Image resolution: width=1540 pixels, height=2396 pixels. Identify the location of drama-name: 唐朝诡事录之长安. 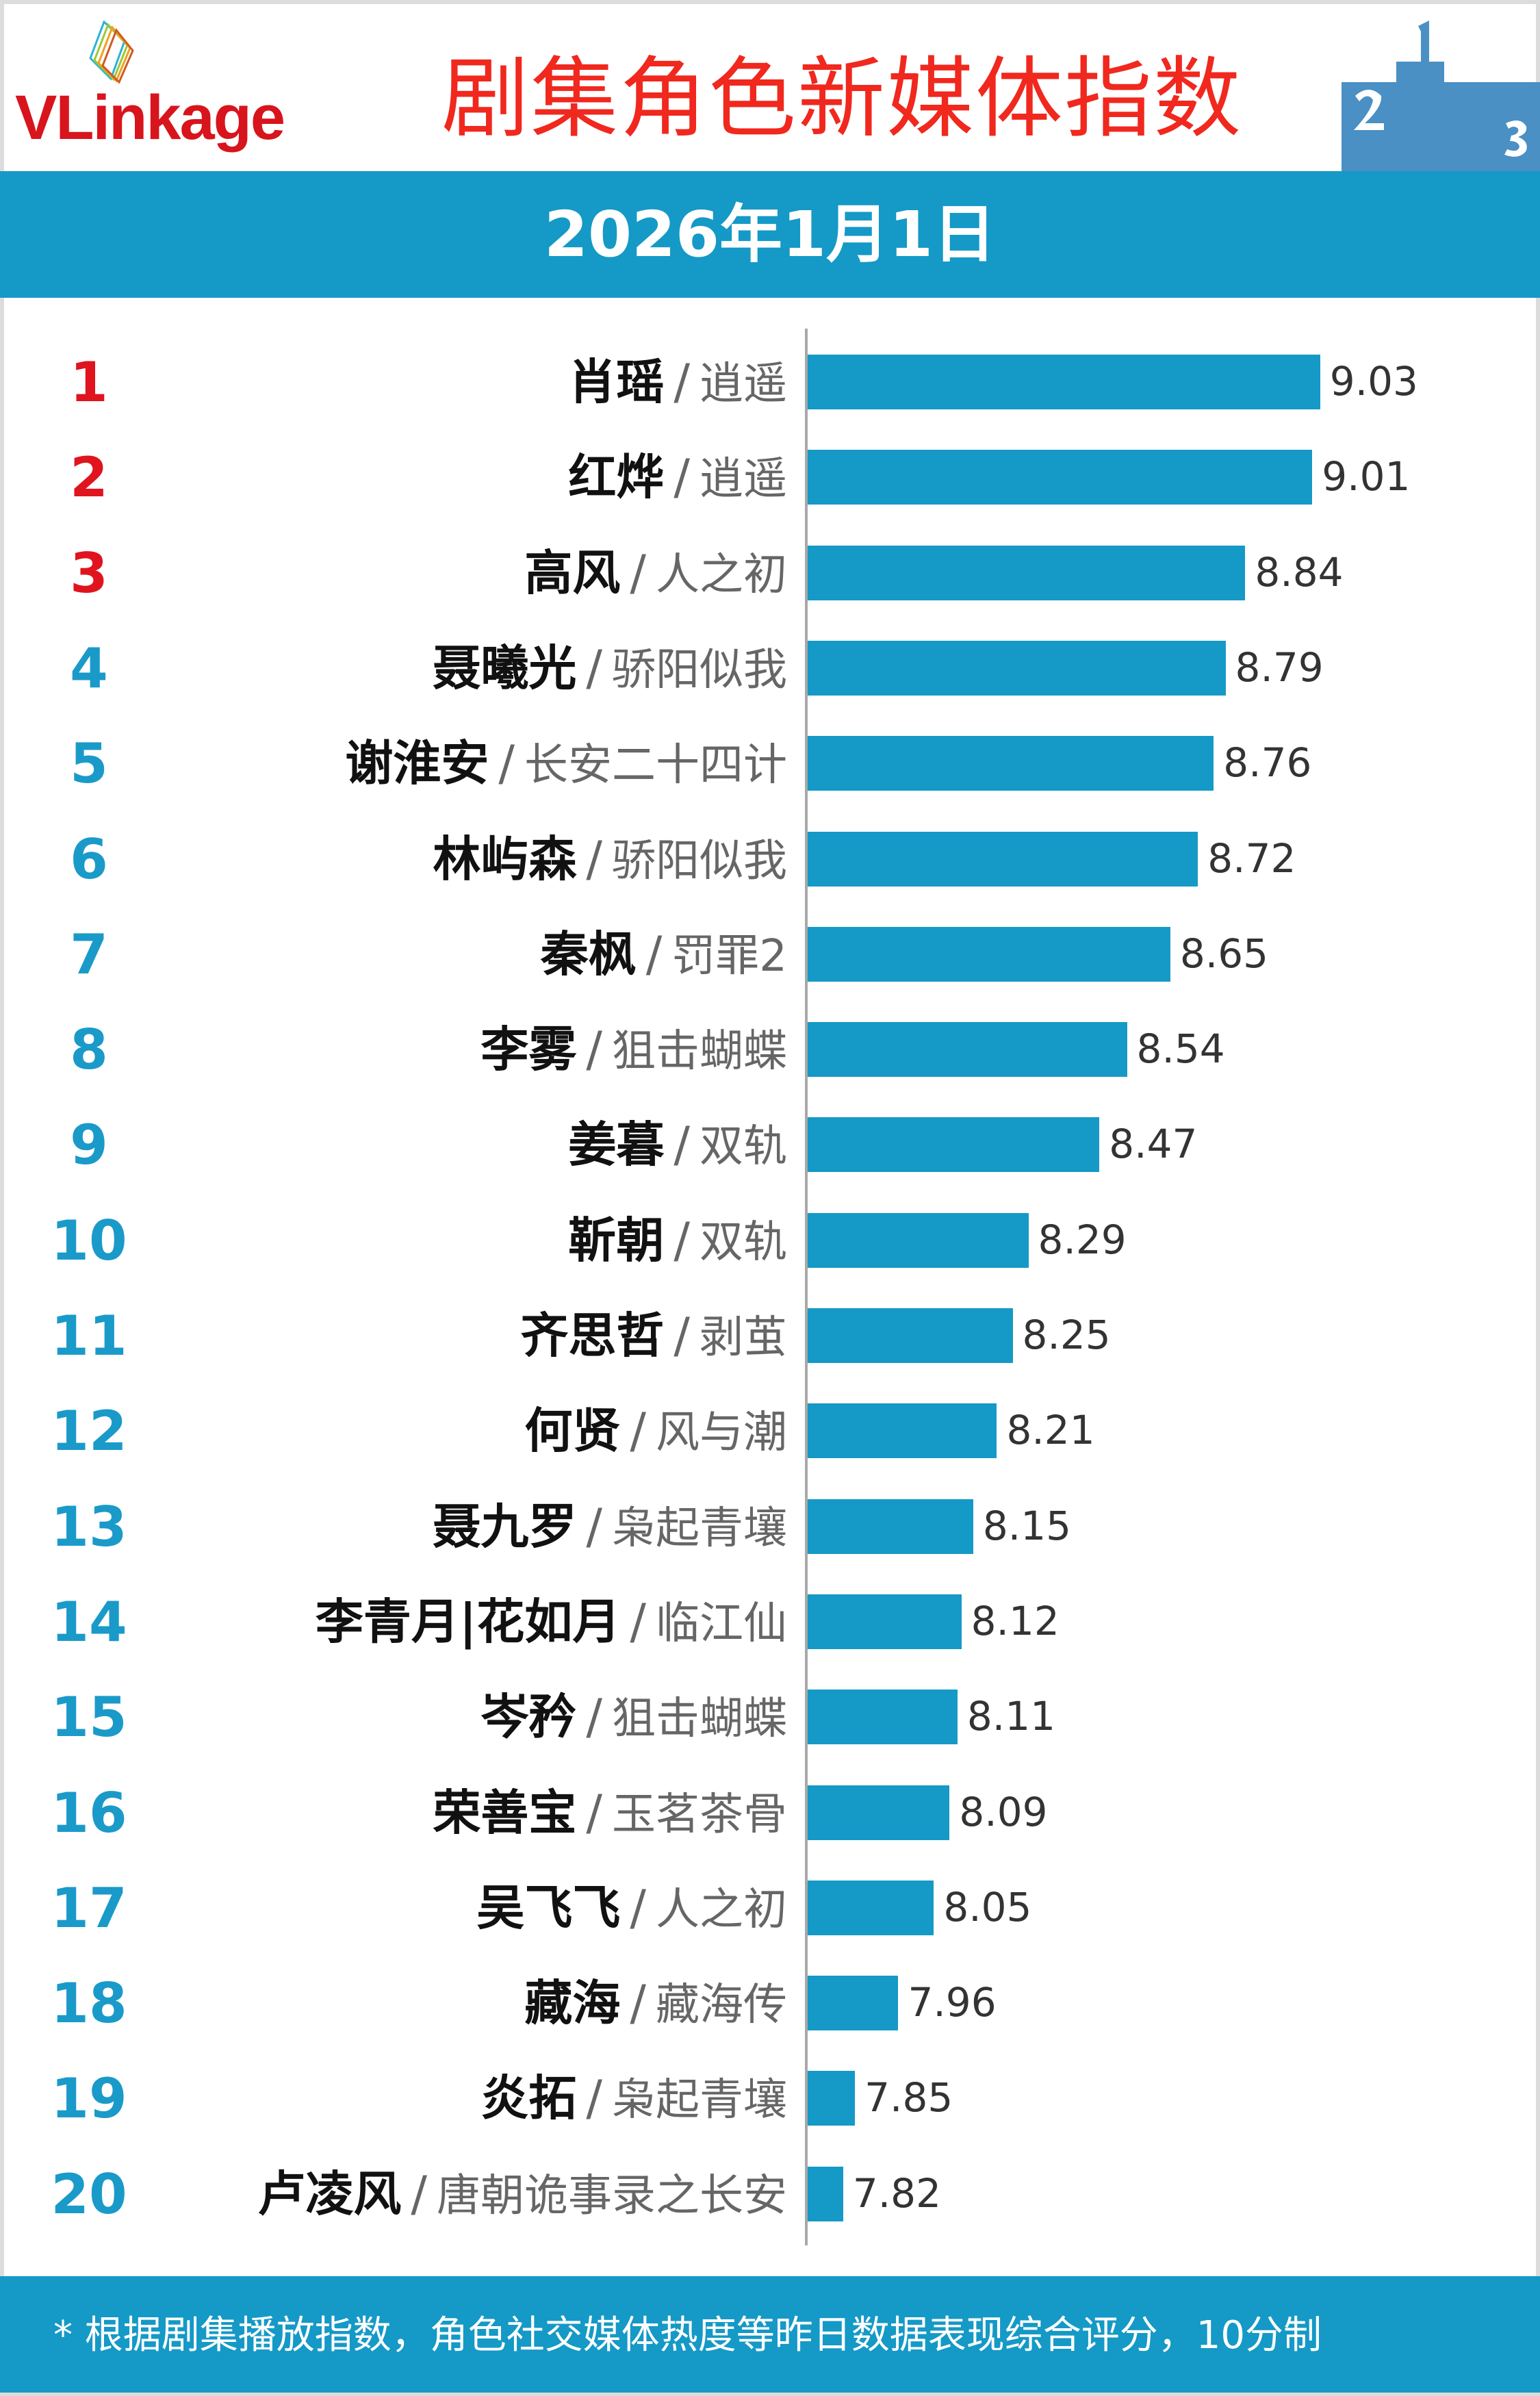
(612, 2195).